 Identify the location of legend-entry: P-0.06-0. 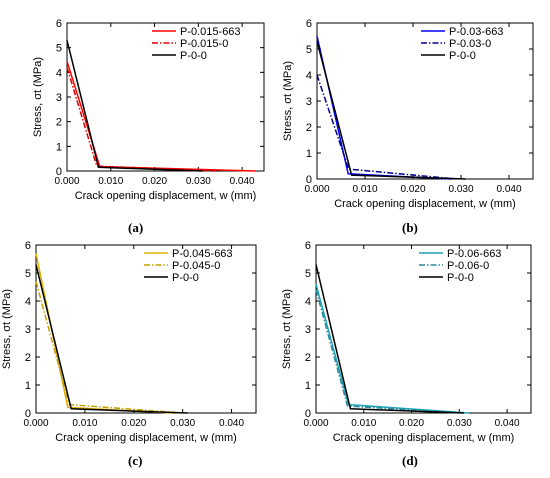
(468, 266).